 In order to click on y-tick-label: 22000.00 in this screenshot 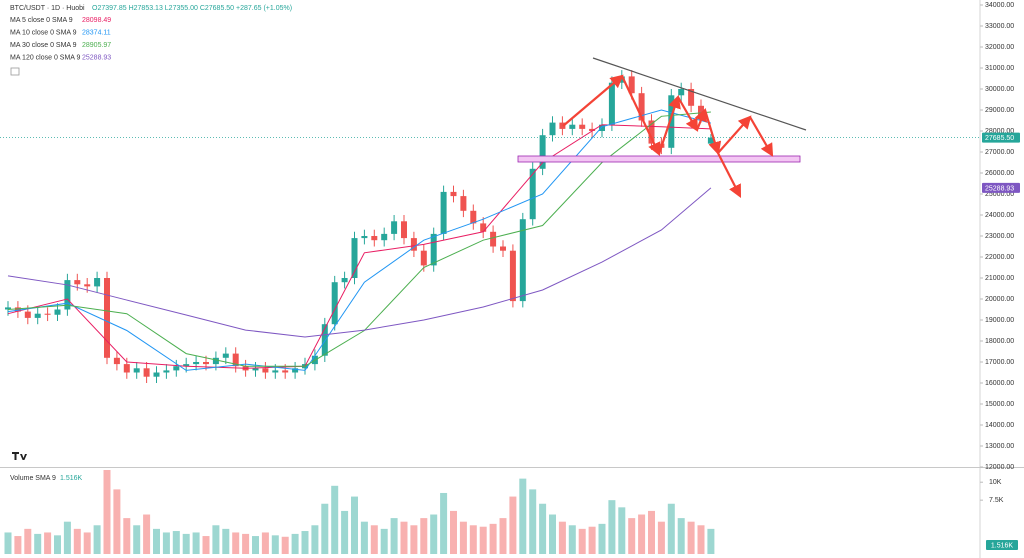, I will do `click(999, 257)`.